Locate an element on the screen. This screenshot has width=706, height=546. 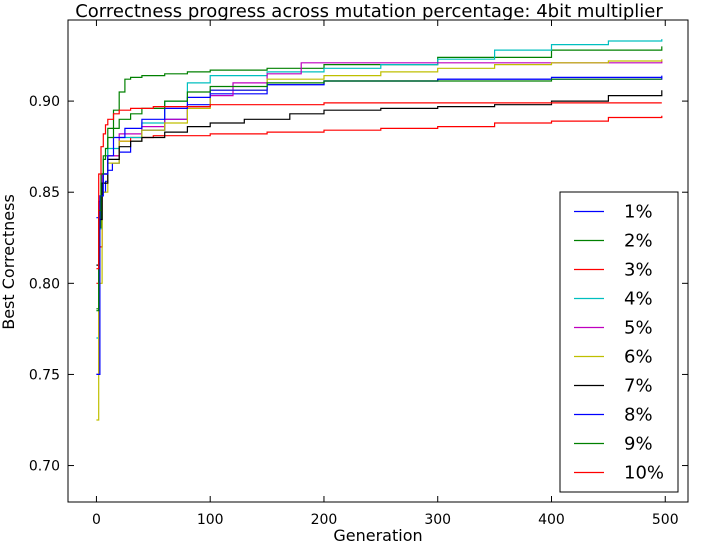
x-axis-label: Generation is located at coordinates (377, 535).